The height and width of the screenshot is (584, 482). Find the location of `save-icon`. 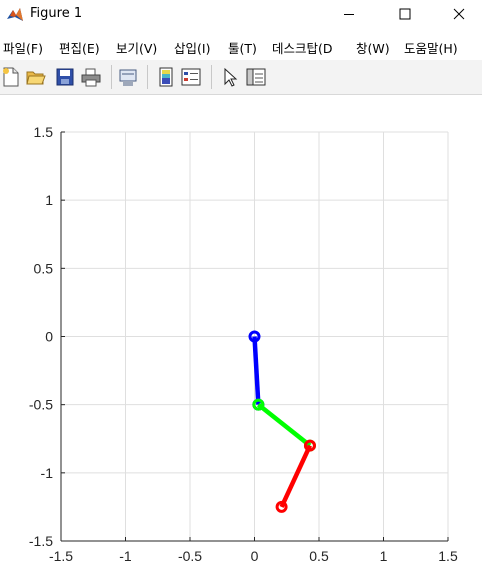

save-icon is located at coordinates (65, 77).